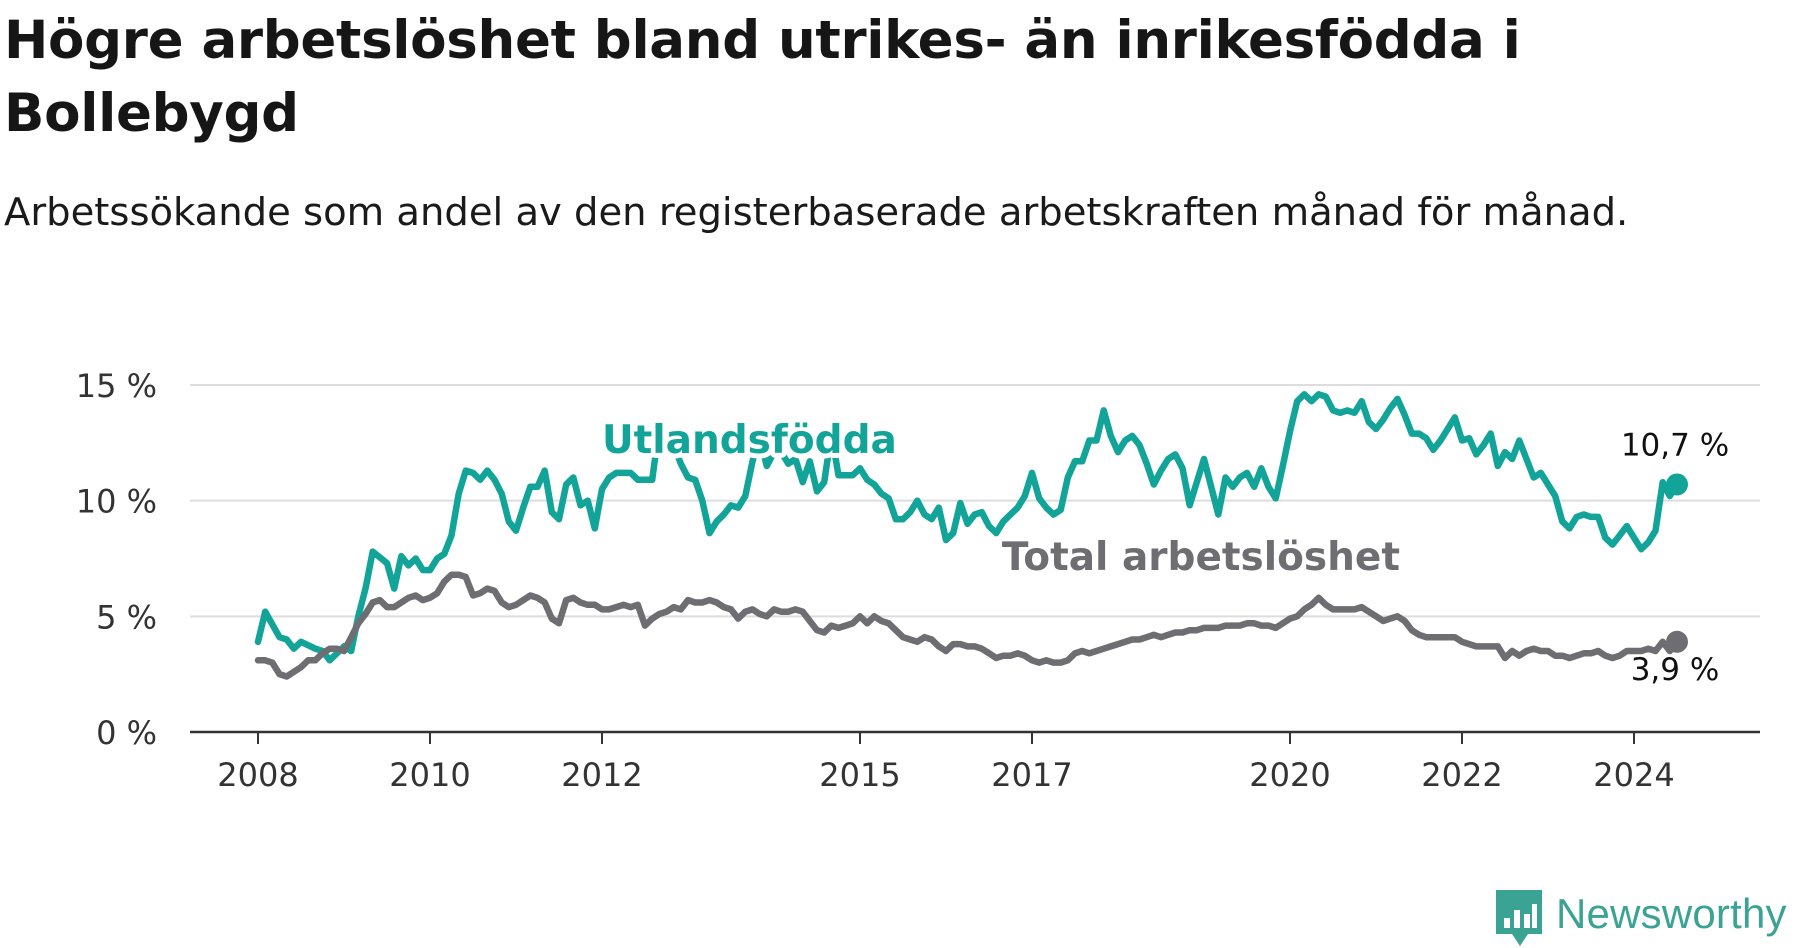 Image resolution: width=1800 pixels, height=948 pixels. Describe the element at coordinates (1675, 670) in the screenshot. I see `end-label-total-arbetsloshet: 3,9 %` at that location.